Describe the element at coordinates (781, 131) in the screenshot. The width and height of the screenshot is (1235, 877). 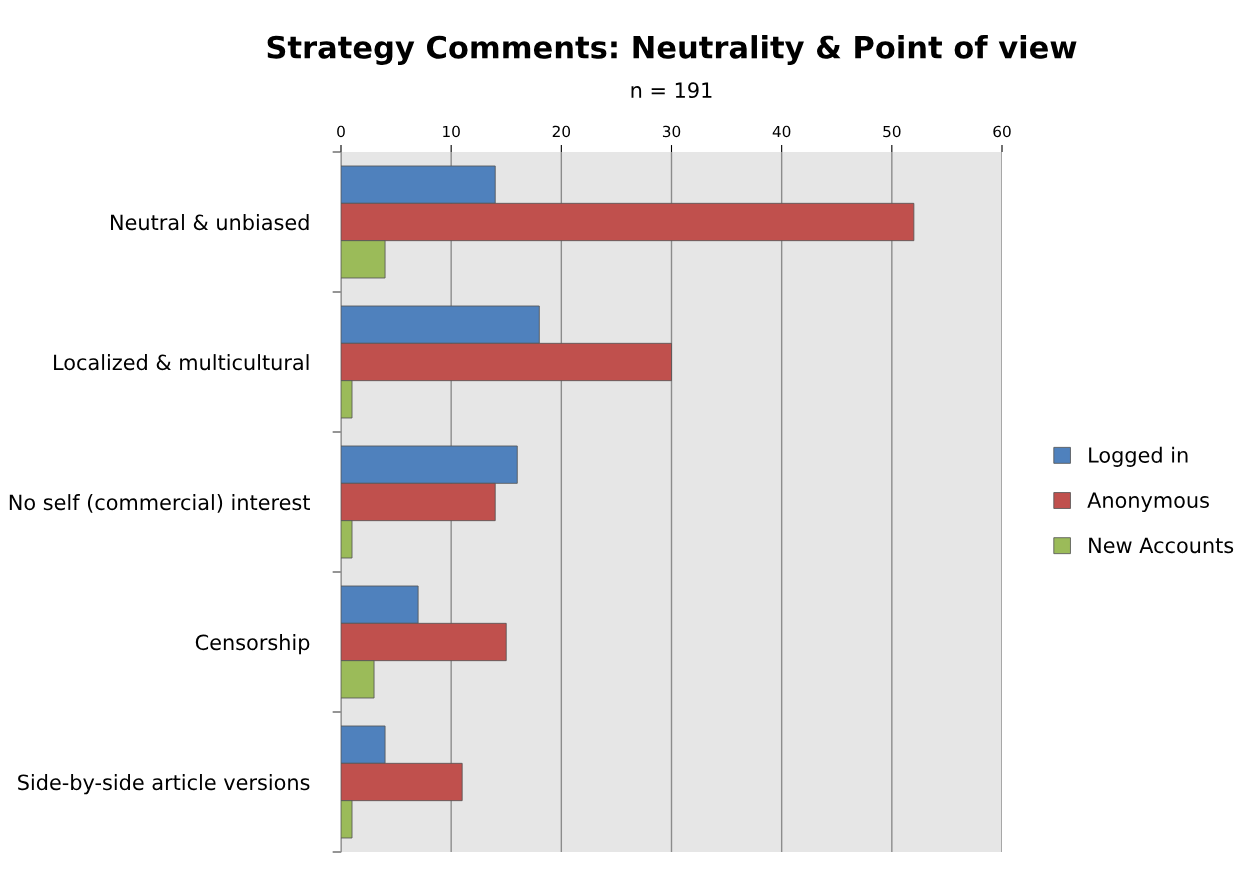
I see `x-tick-label: 40` at that location.